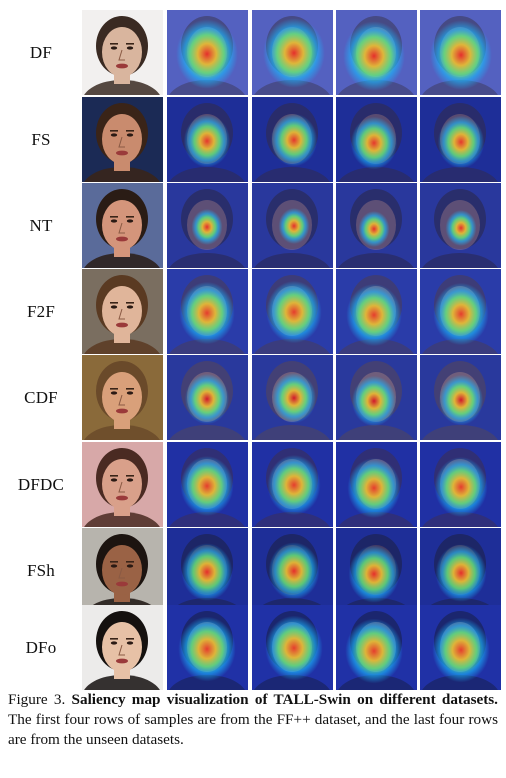  Describe the element at coordinates (40, 570) in the screenshot. I see `row-label: FSh` at that location.